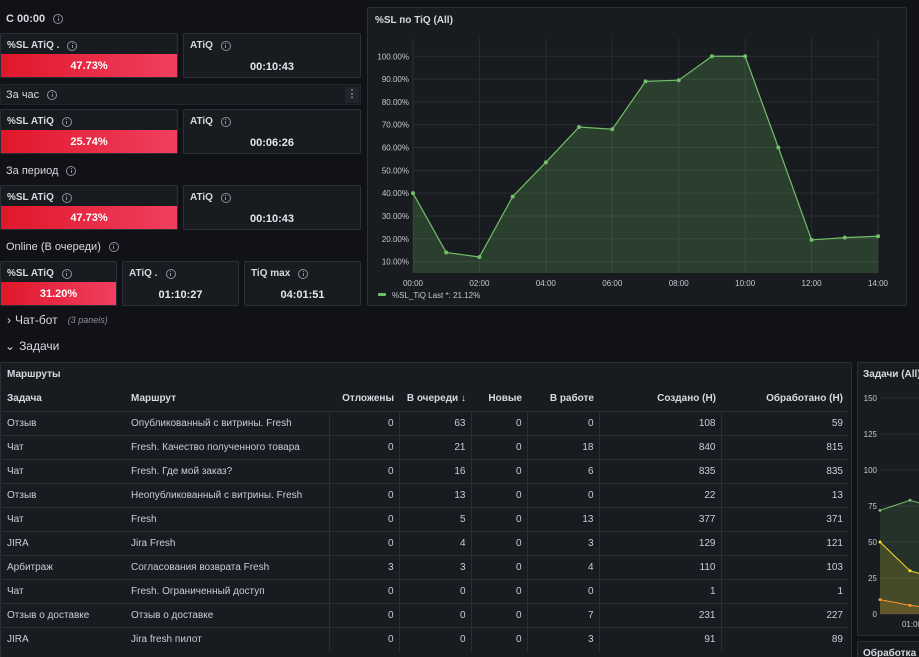 The height and width of the screenshot is (657, 919). Describe the element at coordinates (395, 79) in the screenshot. I see `y-tick-label: 90.00%` at that location.